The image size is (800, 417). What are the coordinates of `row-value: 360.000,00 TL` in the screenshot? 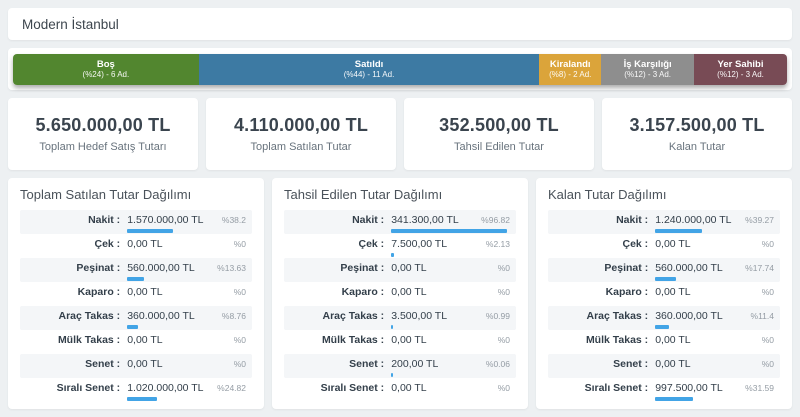 It's located at (161, 316).